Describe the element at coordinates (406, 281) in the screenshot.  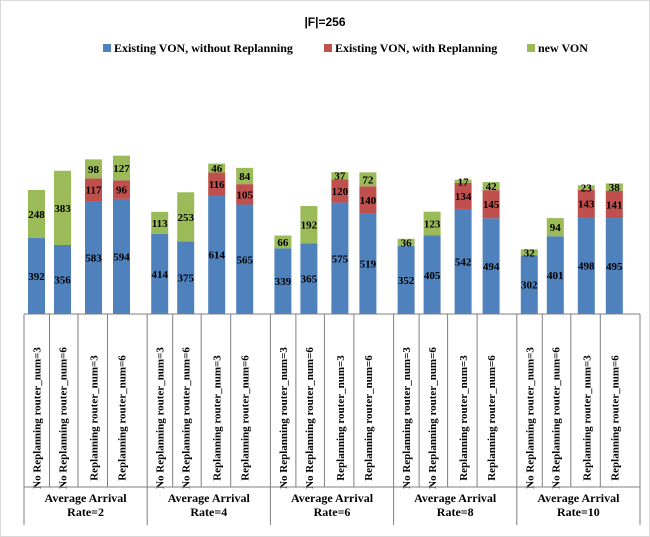
I see `data-label: 352` at that location.